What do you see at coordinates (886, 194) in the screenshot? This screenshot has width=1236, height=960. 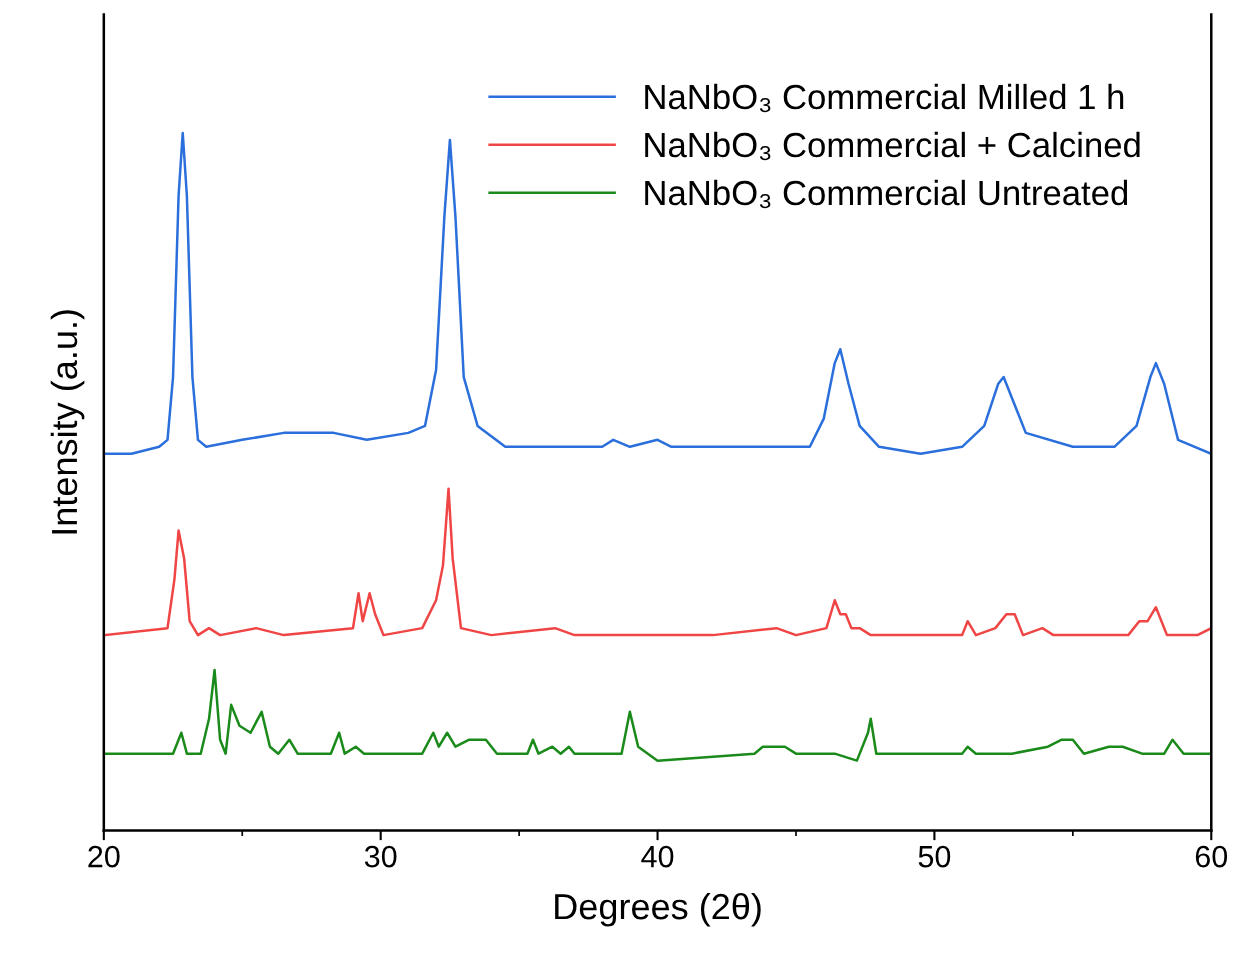 I see `legend-label: NaNbO₃ Commercial Untreated` at bounding box center [886, 194].